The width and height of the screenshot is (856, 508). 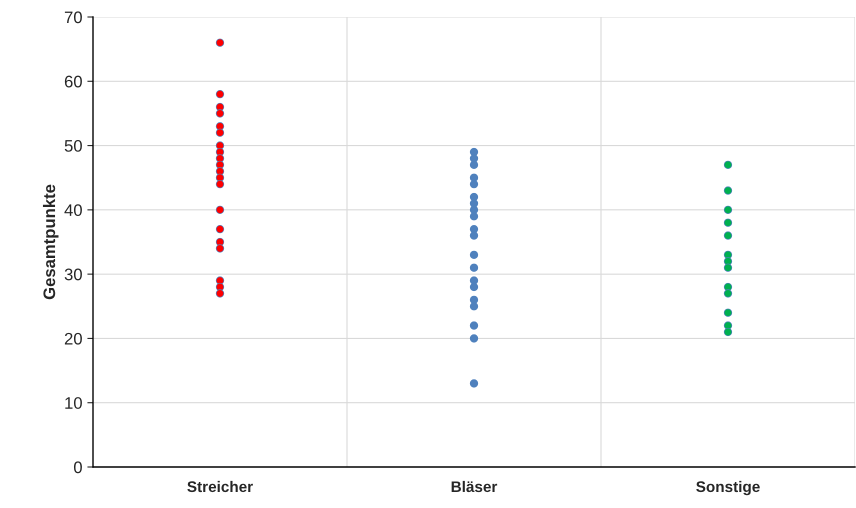 What do you see at coordinates (73, 403) in the screenshot?
I see `y-tick-label: 10` at bounding box center [73, 403].